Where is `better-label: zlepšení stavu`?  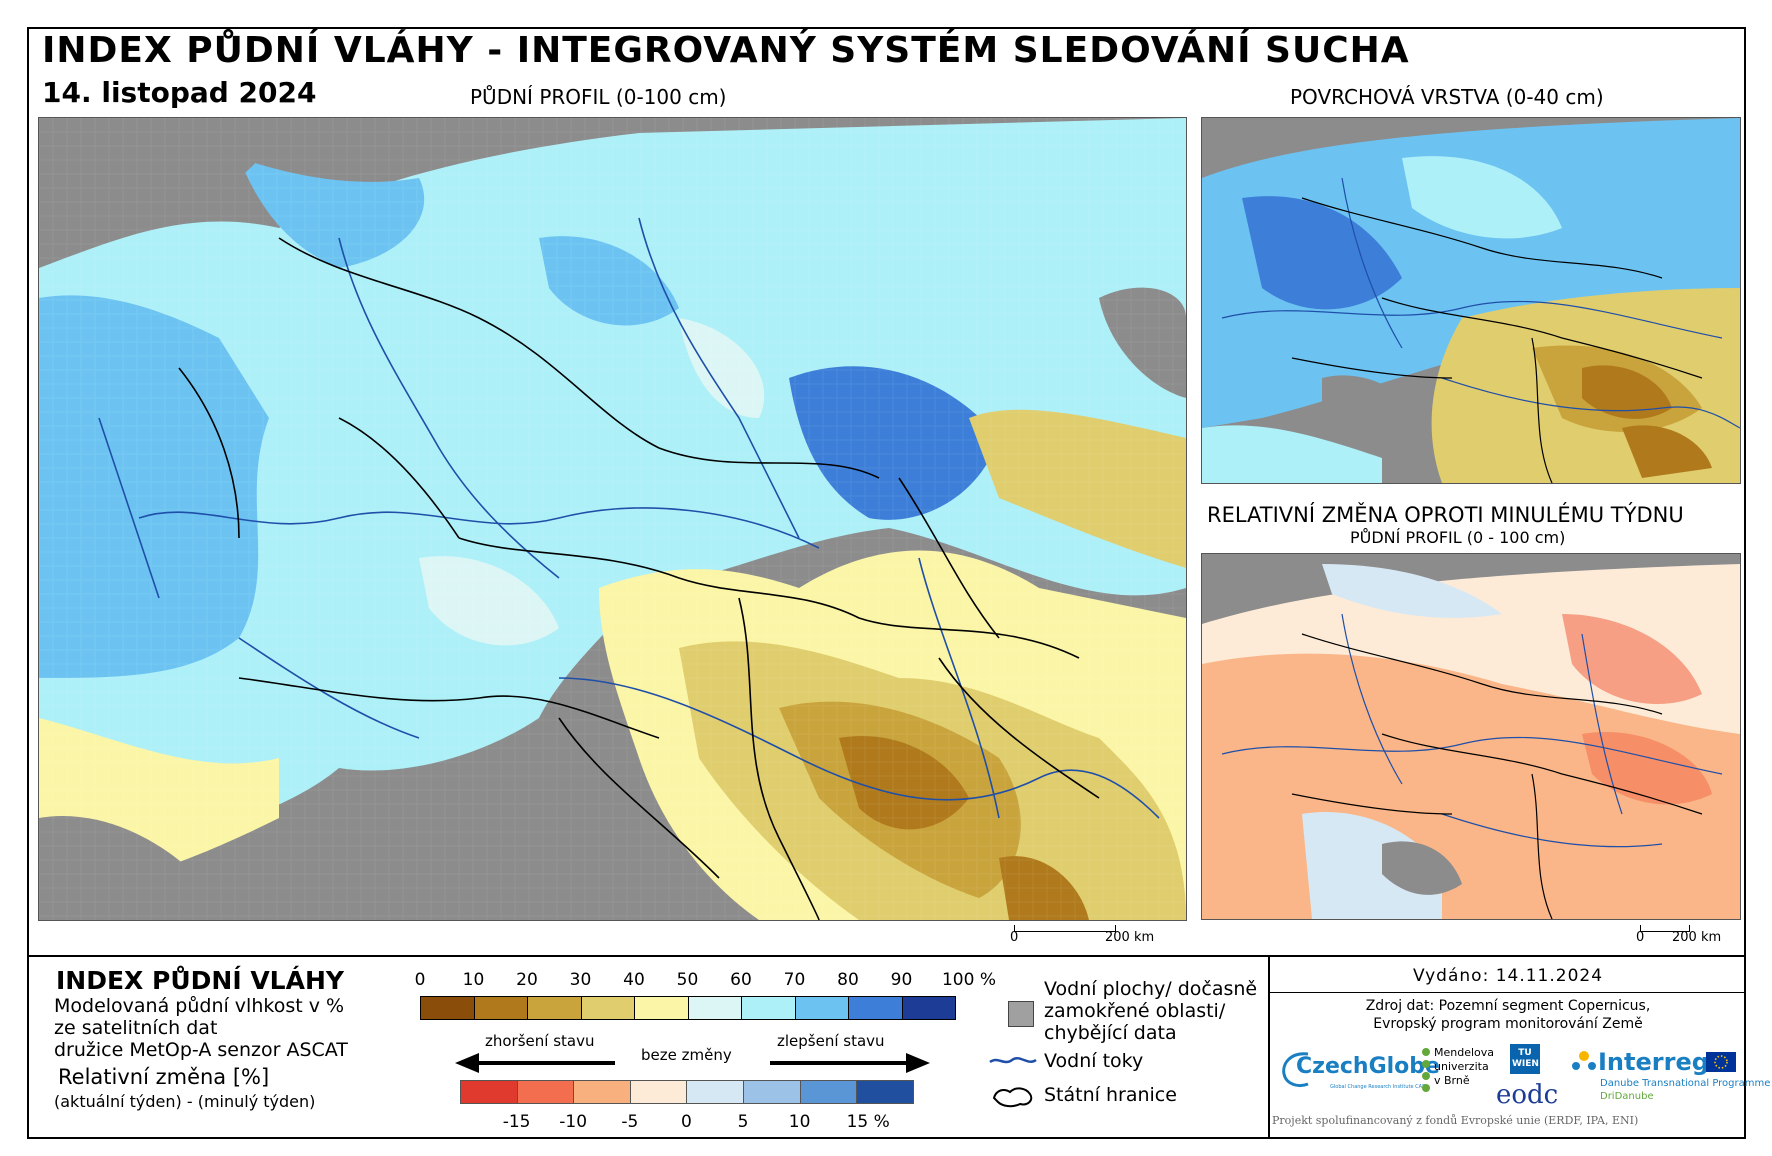 better-label: zlepšení stavu is located at coordinates (831, 1041).